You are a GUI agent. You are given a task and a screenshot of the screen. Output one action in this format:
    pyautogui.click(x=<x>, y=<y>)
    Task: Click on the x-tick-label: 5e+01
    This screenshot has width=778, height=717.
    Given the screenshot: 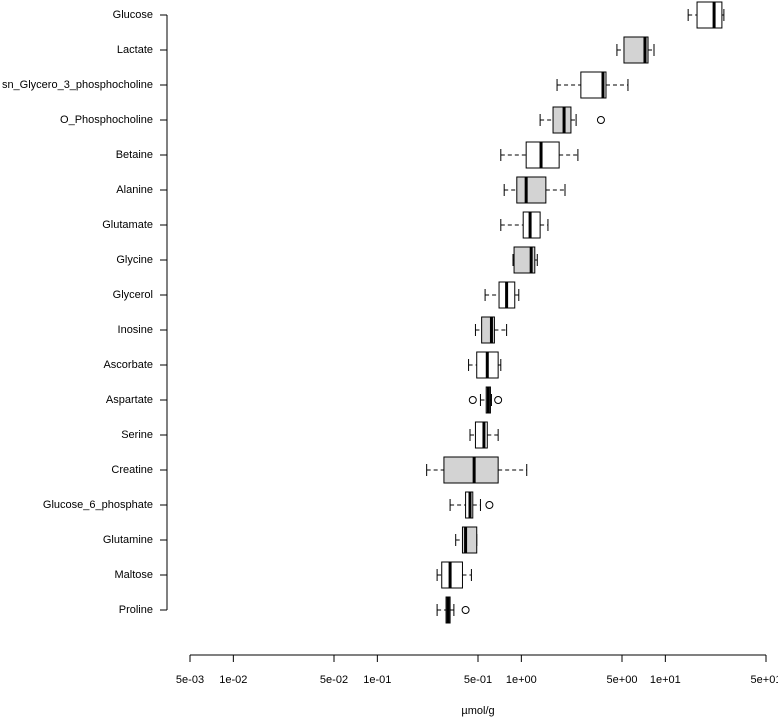 What is the action you would take?
    pyautogui.click(x=764, y=680)
    